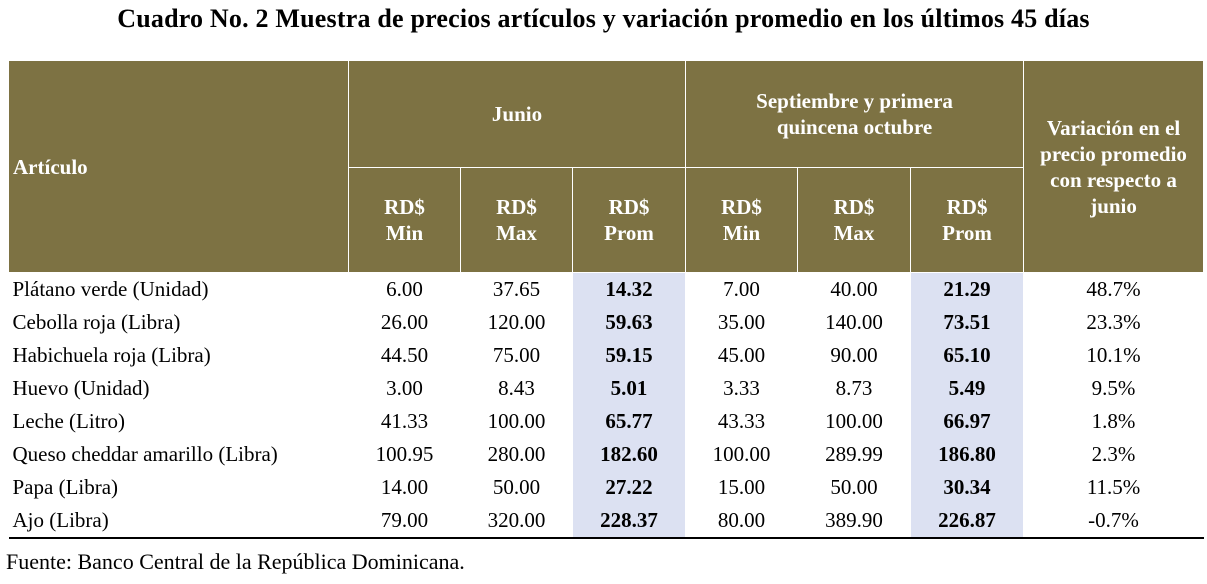 This screenshot has width=1207, height=584. I want to click on cell-junio-prom: 27.22, so click(629, 487).